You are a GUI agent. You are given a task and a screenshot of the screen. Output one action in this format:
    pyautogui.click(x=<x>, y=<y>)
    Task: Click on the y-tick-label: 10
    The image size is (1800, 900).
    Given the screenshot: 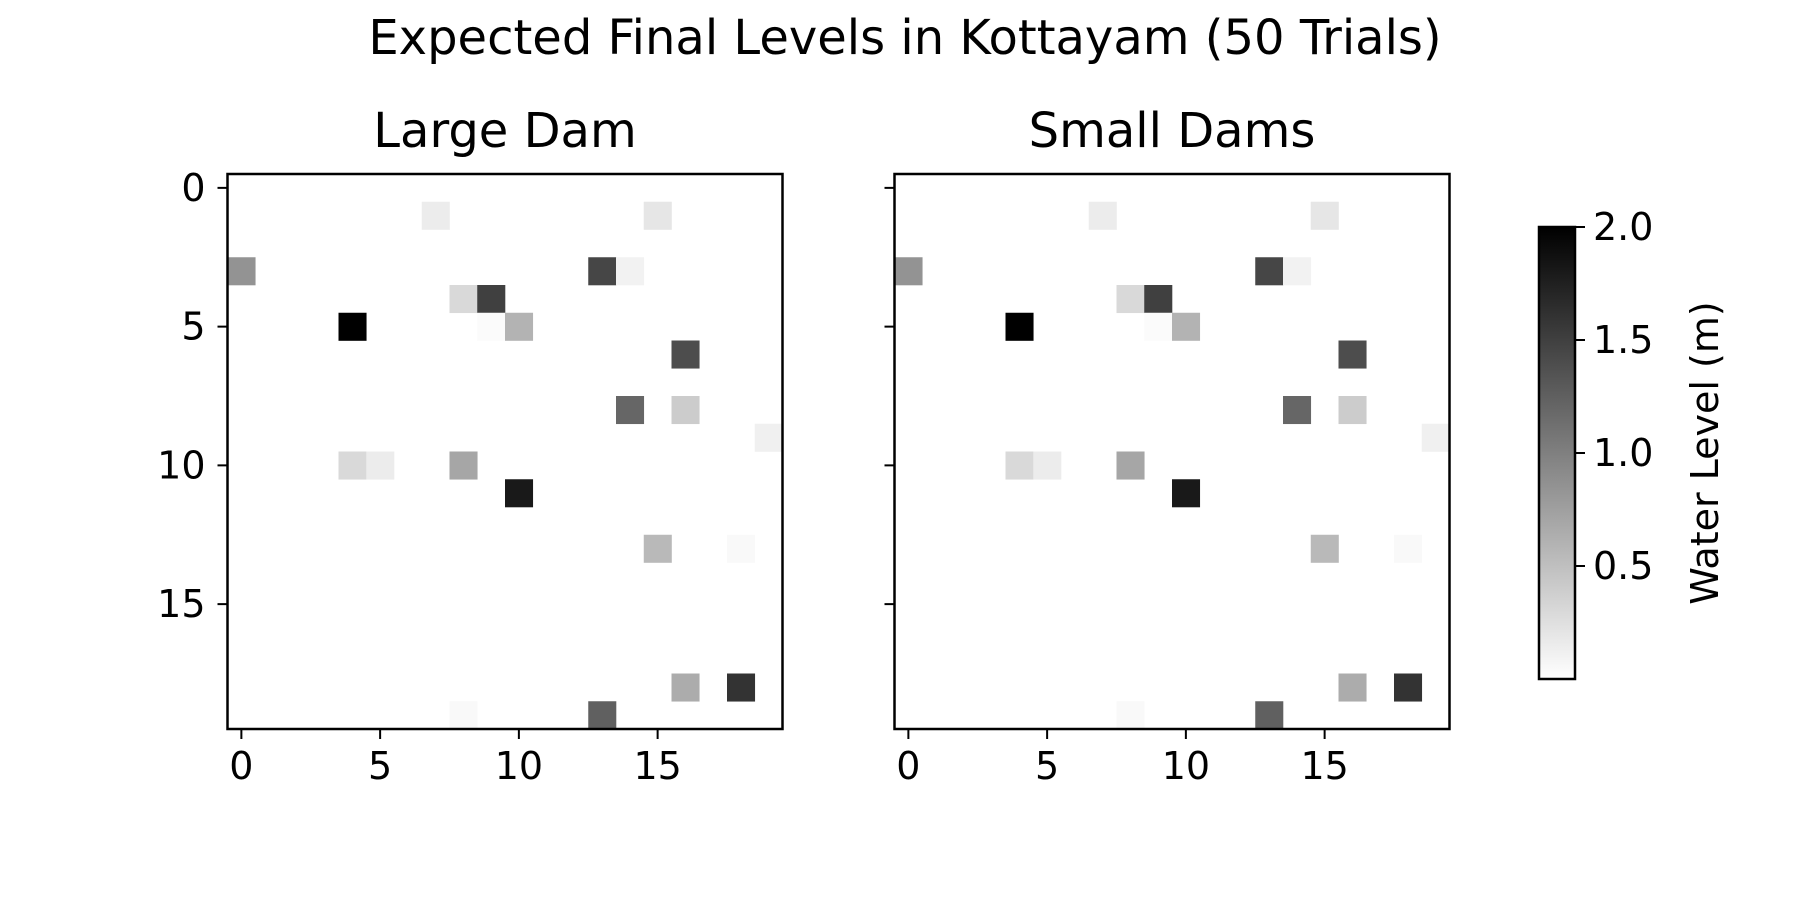 What is the action you would take?
    pyautogui.click(x=181, y=465)
    